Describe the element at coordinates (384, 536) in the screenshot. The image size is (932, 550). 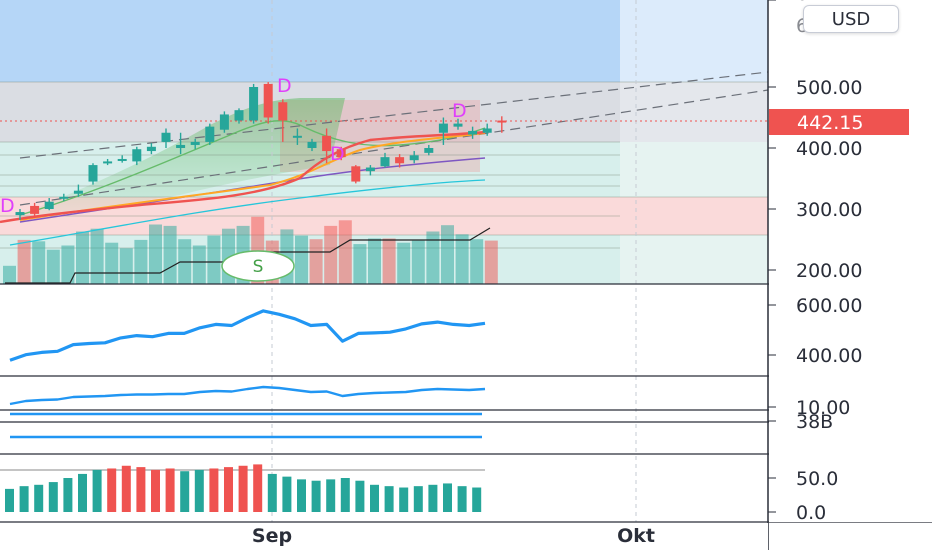
I see `time-axis` at that location.